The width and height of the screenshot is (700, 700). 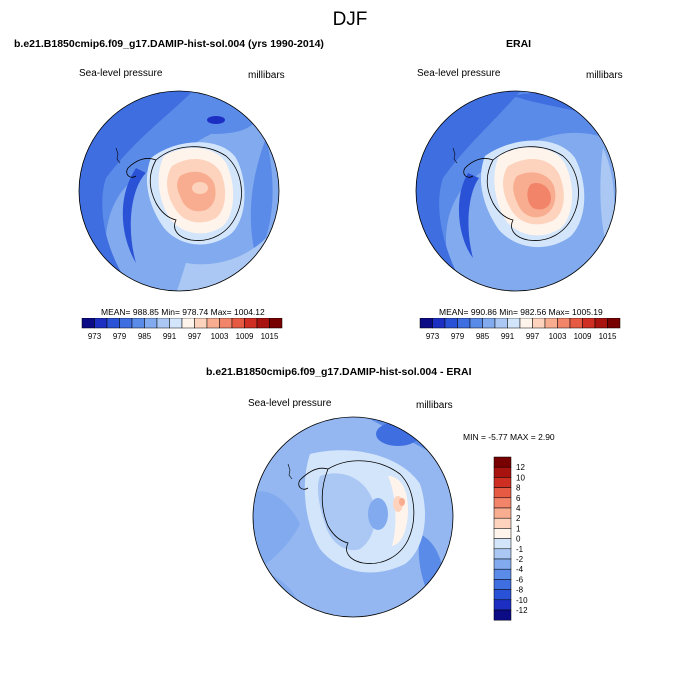 I want to click on colorbar-difference-tick-label: -12, so click(x=522, y=610).